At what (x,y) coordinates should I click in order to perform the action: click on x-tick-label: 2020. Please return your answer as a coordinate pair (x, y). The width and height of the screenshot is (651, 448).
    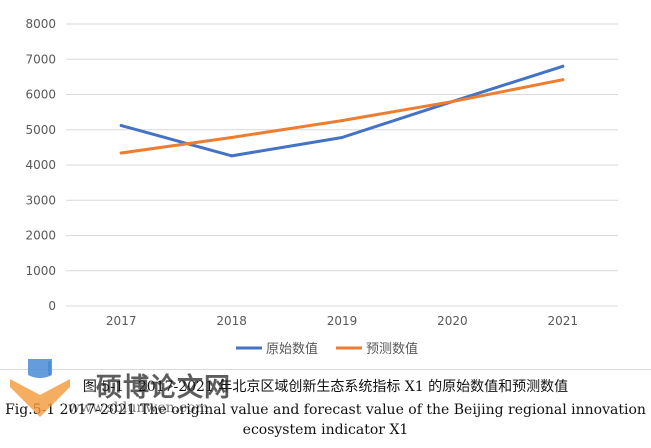
    Looking at the image, I should click on (452, 321).